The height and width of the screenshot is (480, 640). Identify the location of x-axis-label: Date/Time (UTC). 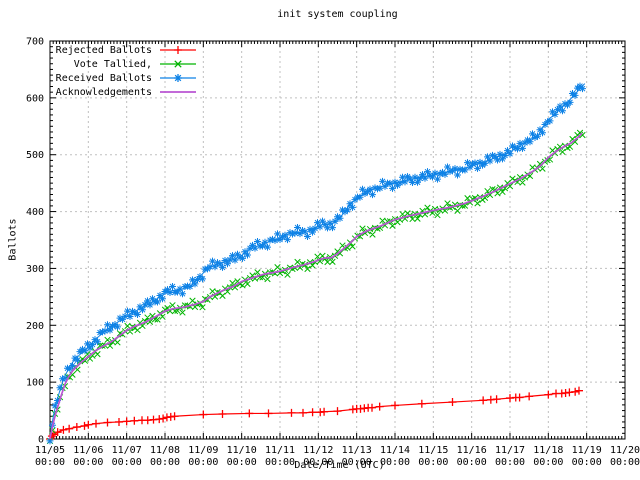
(339, 465).